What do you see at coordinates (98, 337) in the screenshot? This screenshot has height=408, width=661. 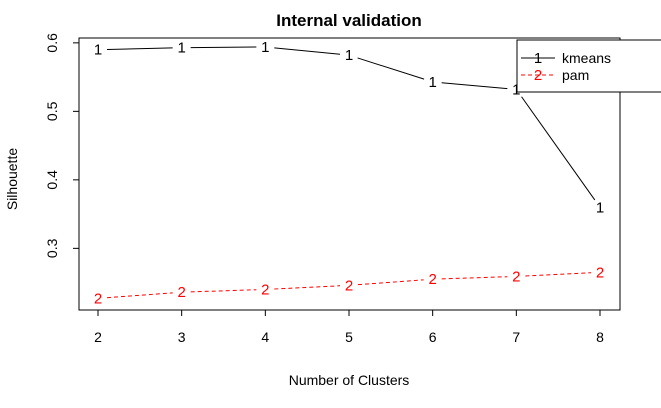 I see `x-tick-label: 2` at bounding box center [98, 337].